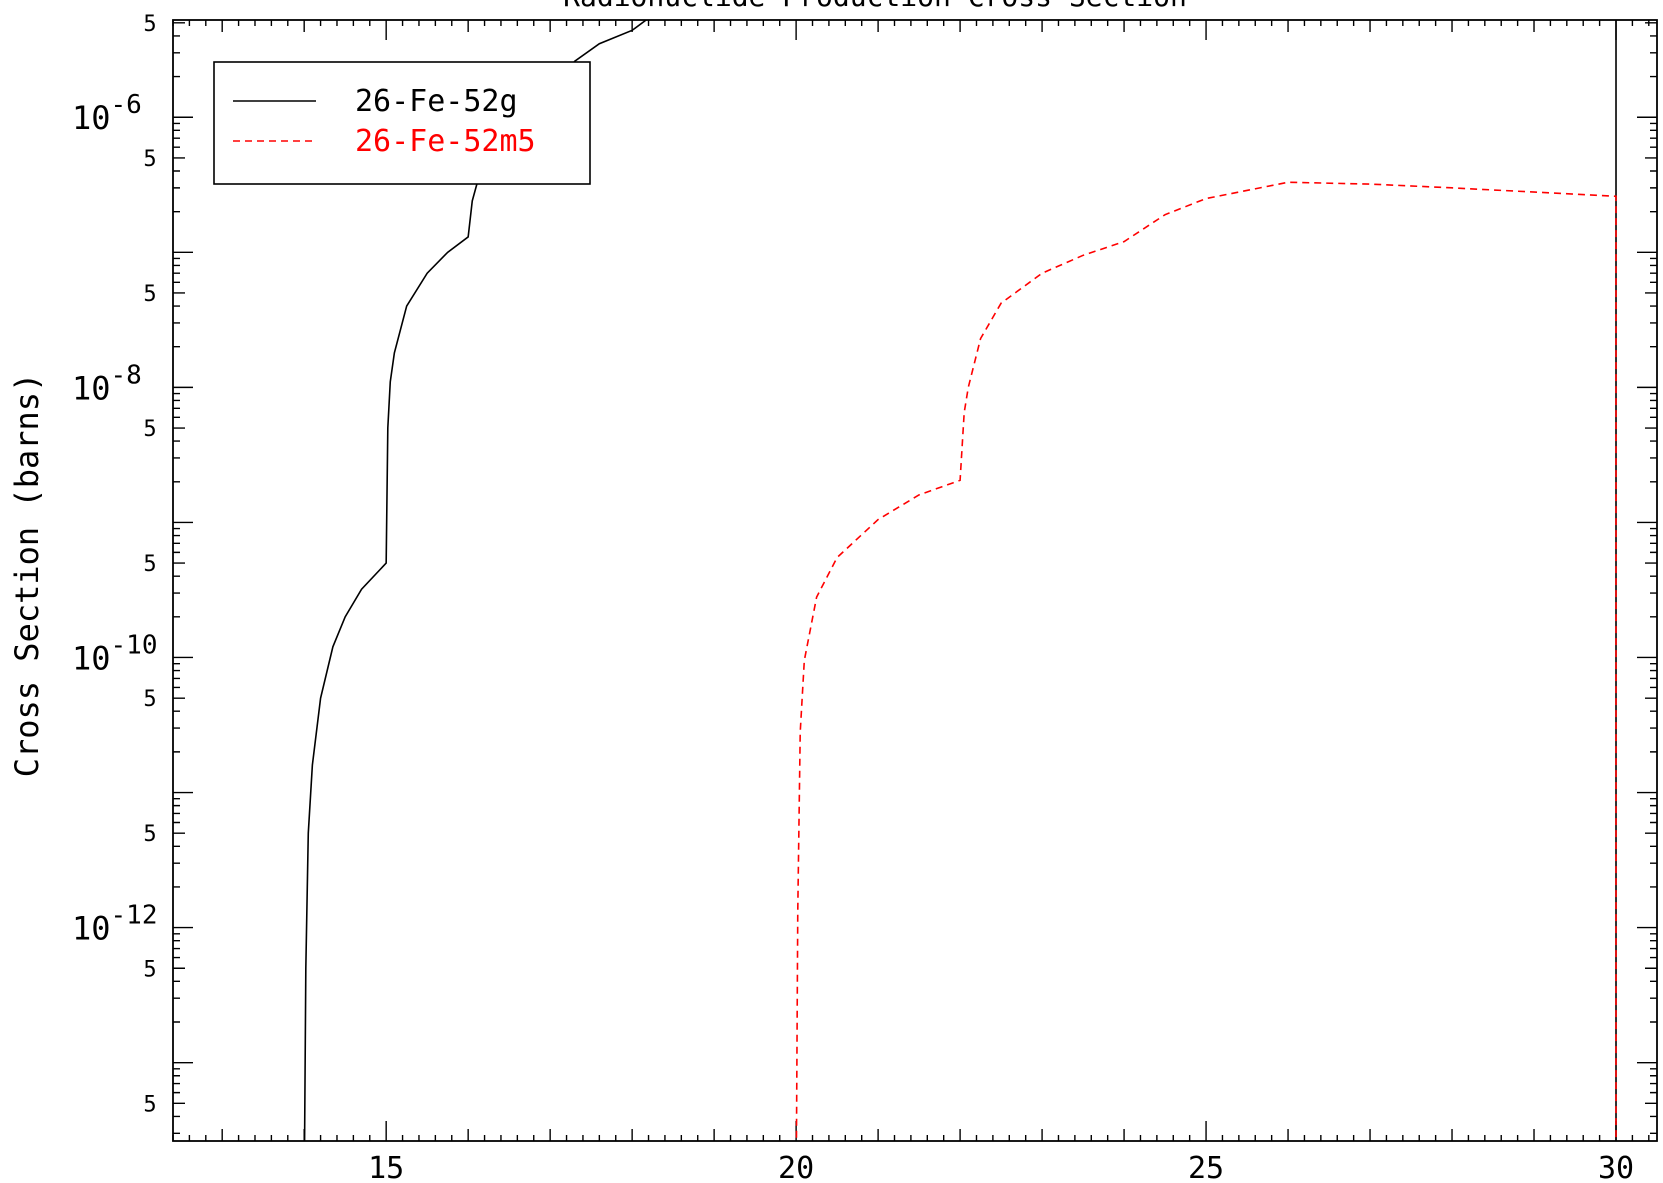 The height and width of the screenshot is (1183, 1663). I want to click on legend-label-2: 26-Fe-52m5, so click(445, 141).